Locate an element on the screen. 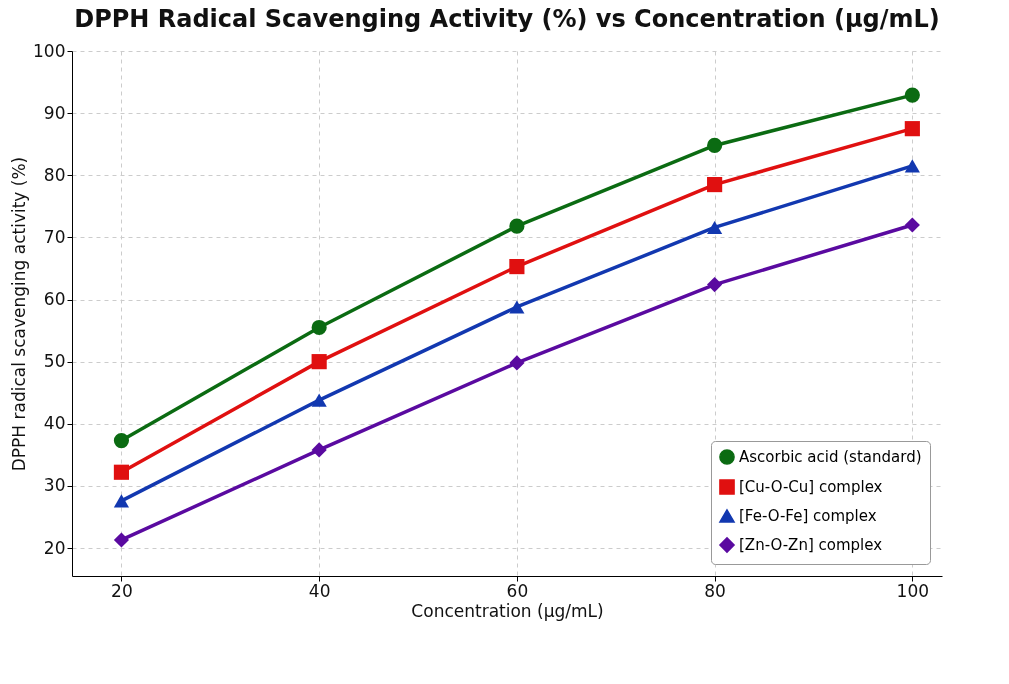 The image size is (1009, 684). x-tick-label: 20 is located at coordinates (122, 590).